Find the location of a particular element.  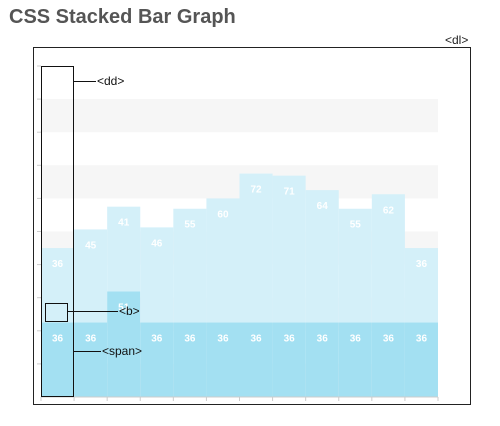

b-highlight-box is located at coordinates (56, 312).